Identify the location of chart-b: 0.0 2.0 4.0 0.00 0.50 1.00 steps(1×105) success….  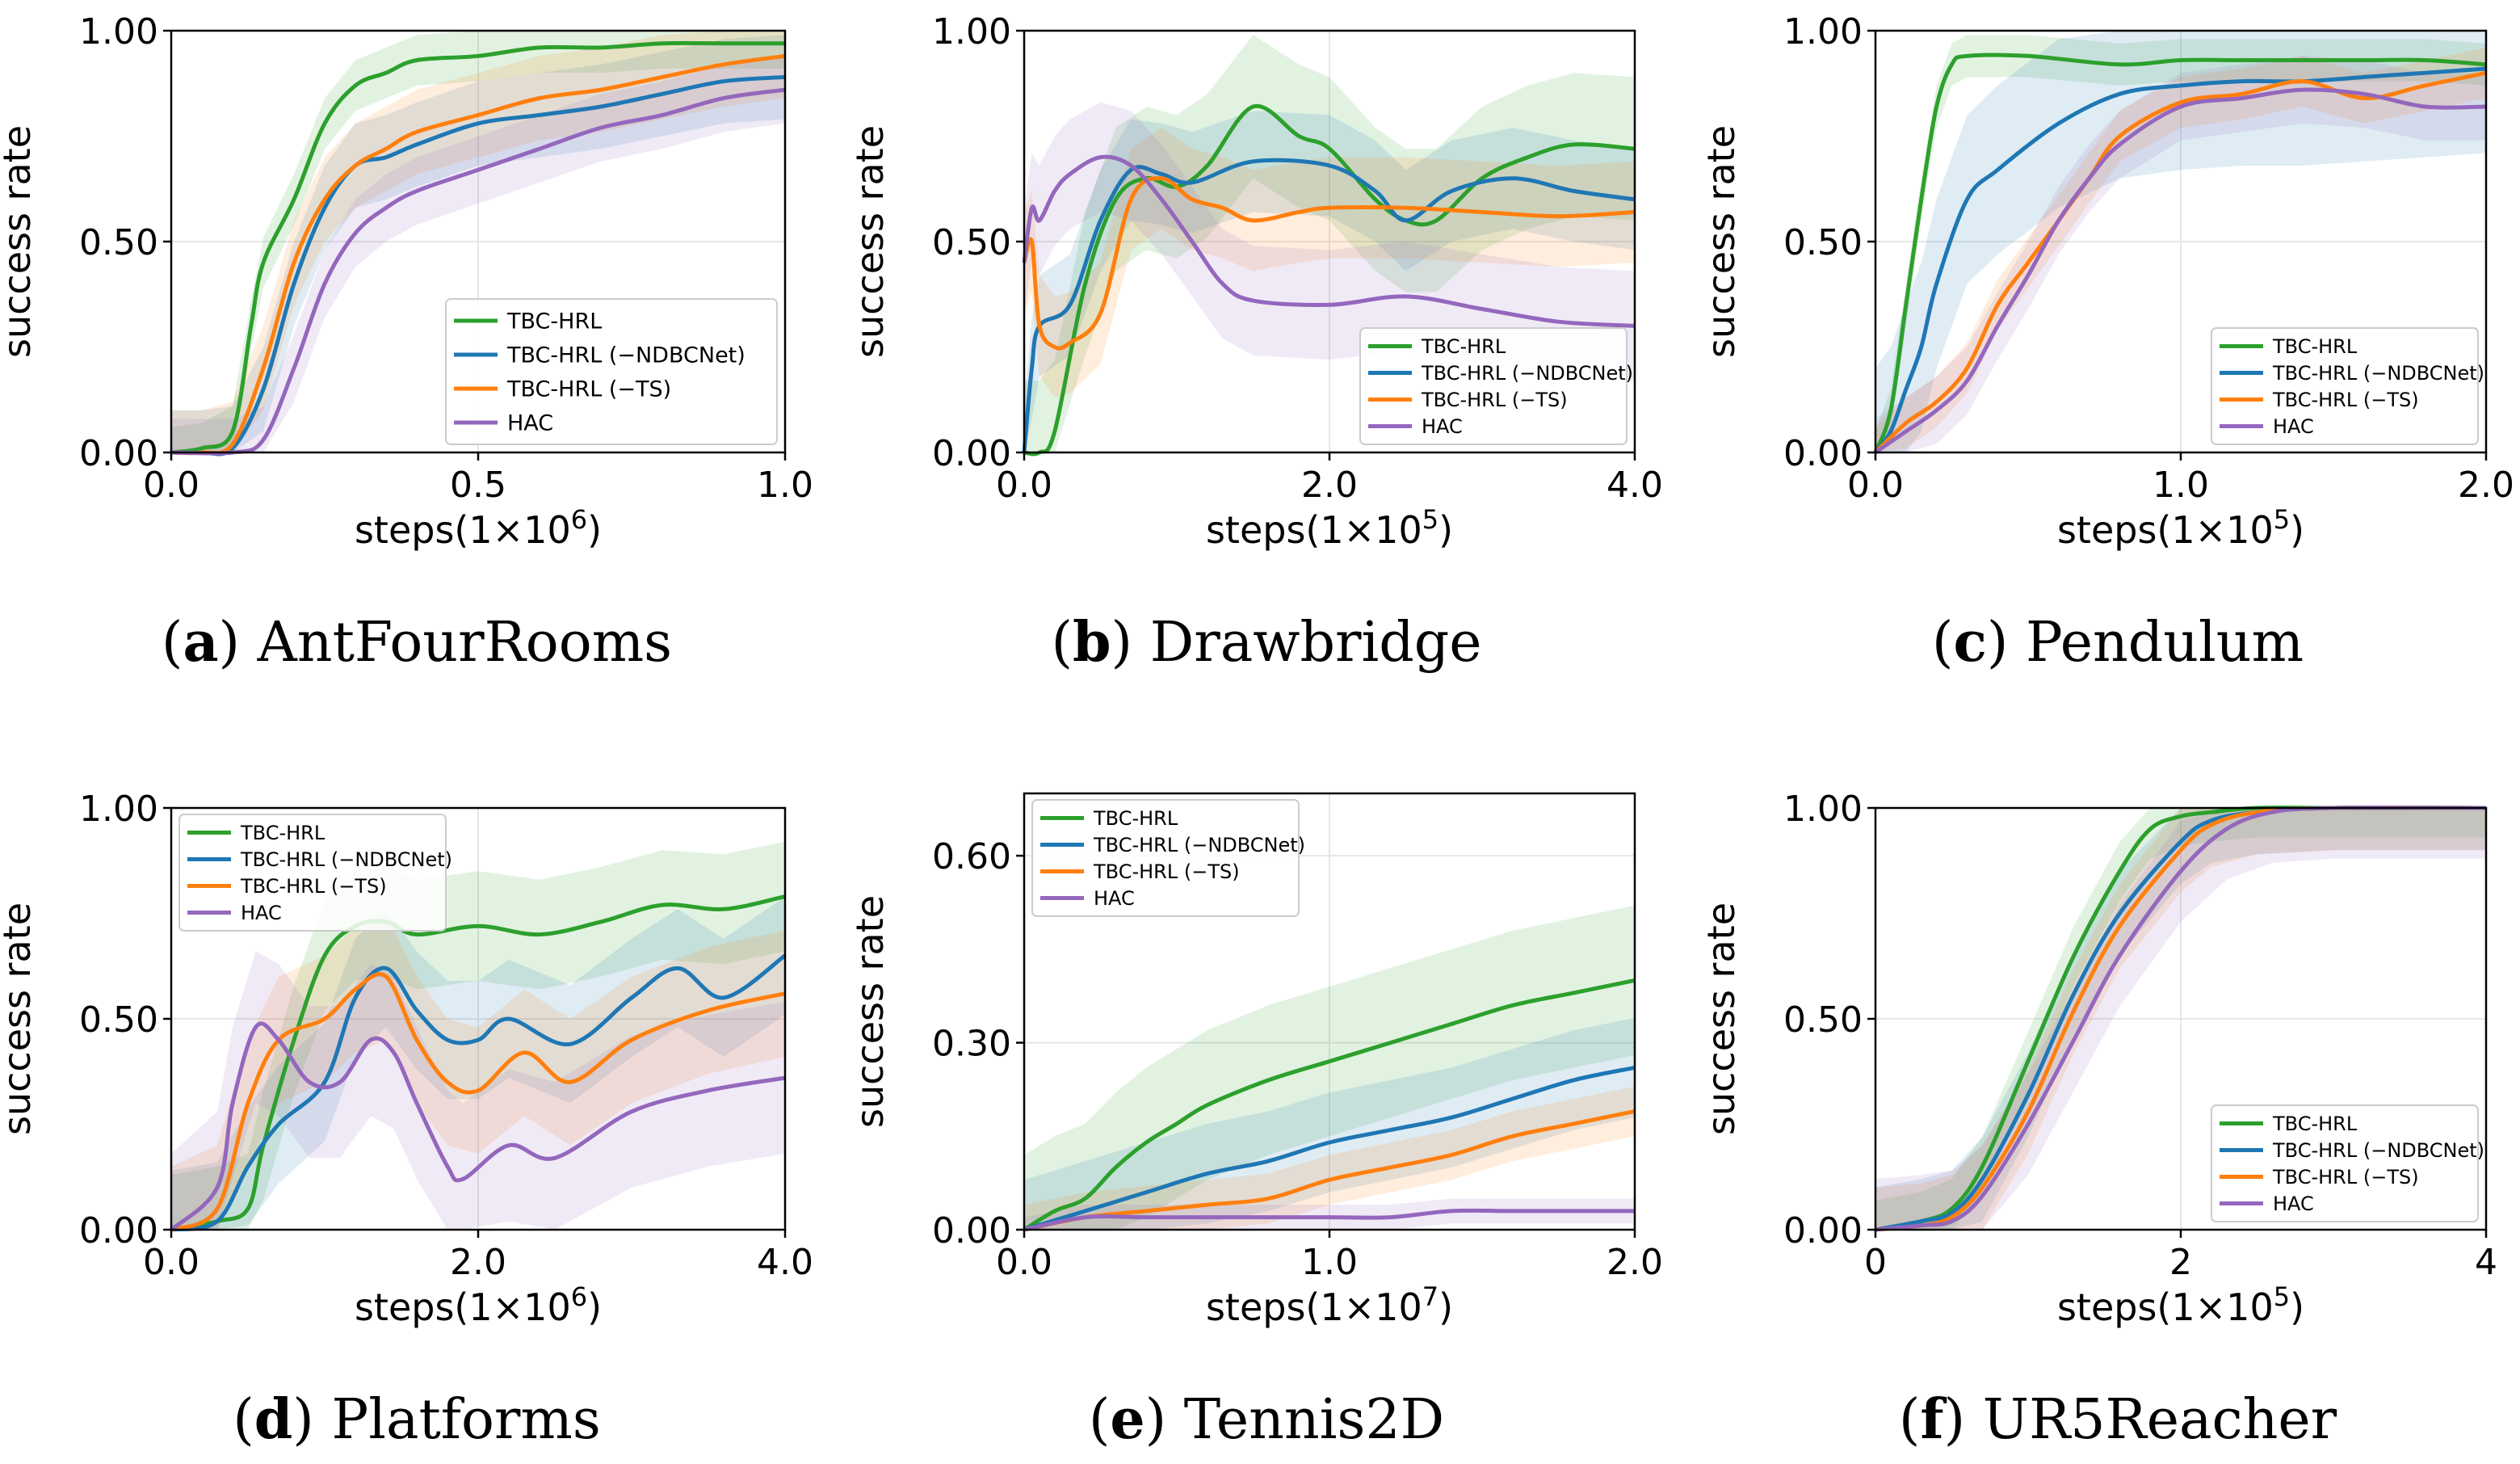
(1256, 281).